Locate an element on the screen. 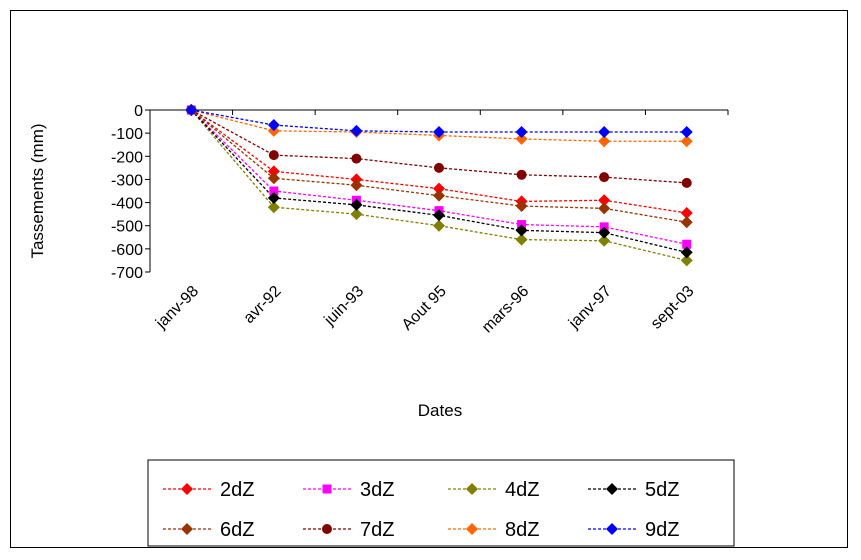 This screenshot has width=861, height=560. legend-marker-7dZ is located at coordinates (327, 529).